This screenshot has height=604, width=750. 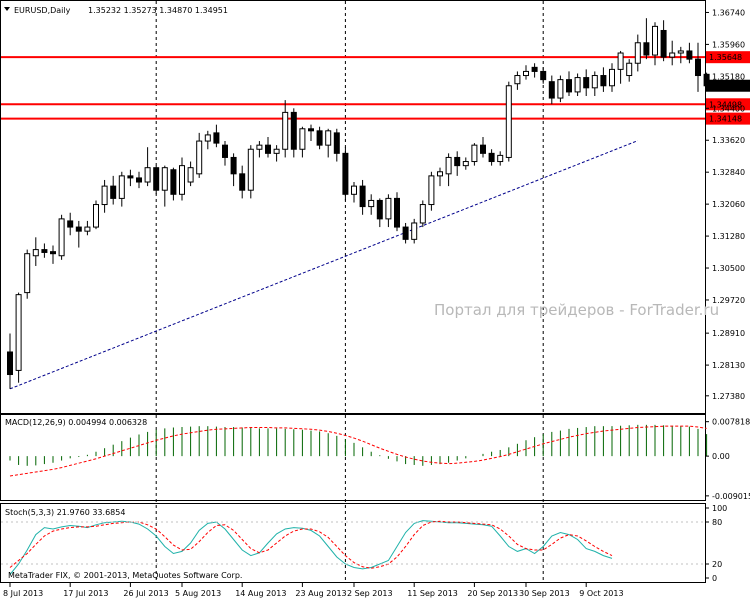 I want to click on price-tick-label: 1.33620, so click(x=728, y=140).